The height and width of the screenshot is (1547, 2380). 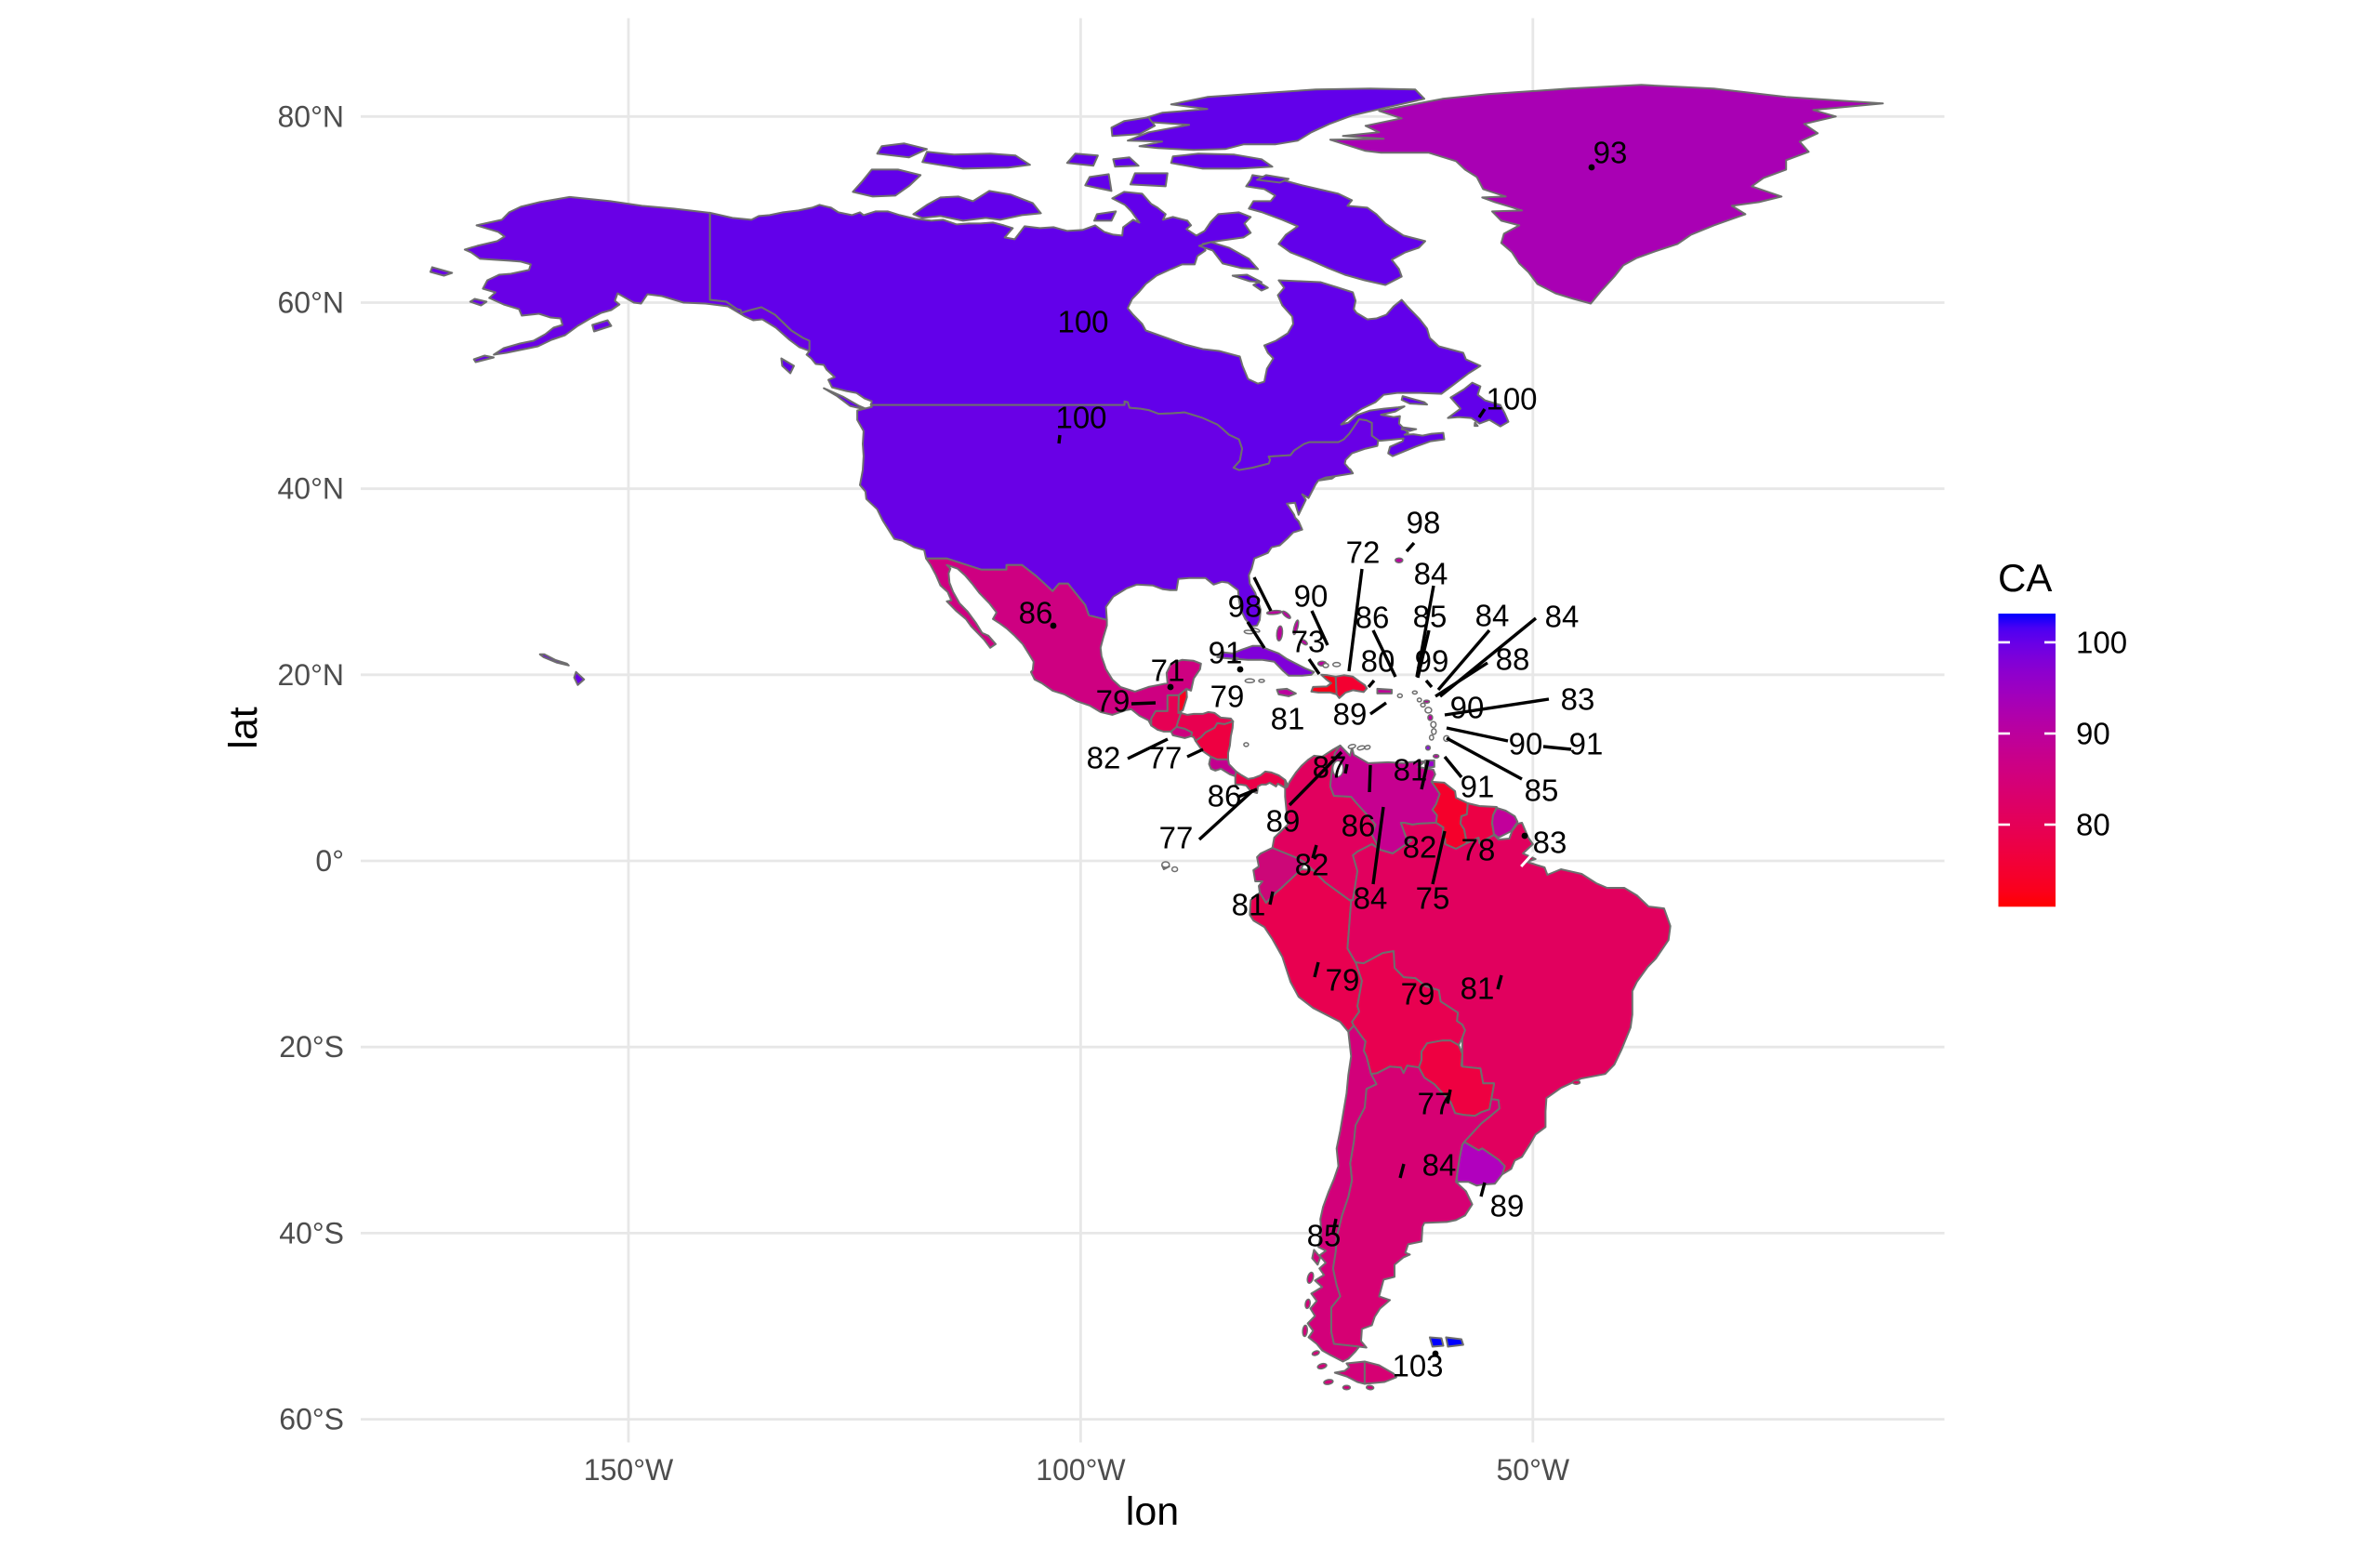 What do you see at coordinates (1533, 1470) in the screenshot?
I see `svg-text: 50°W` at bounding box center [1533, 1470].